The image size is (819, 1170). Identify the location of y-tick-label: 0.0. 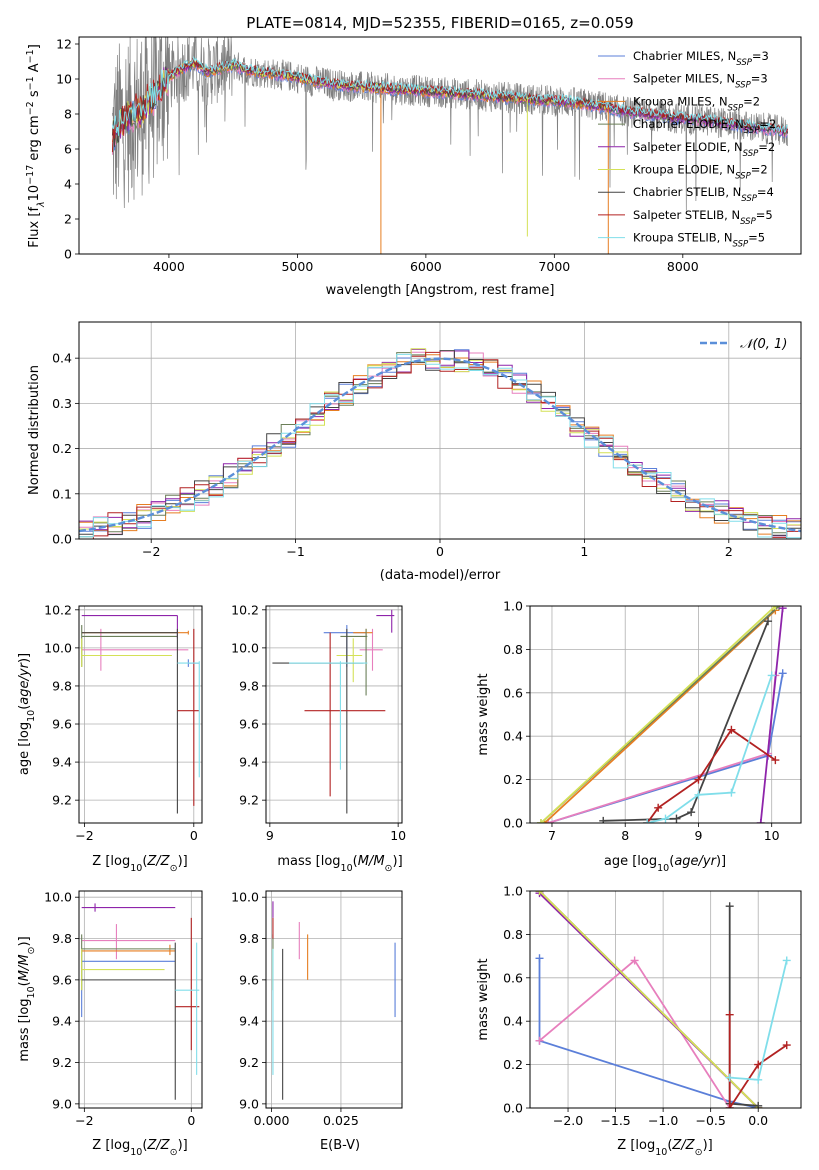
(513, 1108).